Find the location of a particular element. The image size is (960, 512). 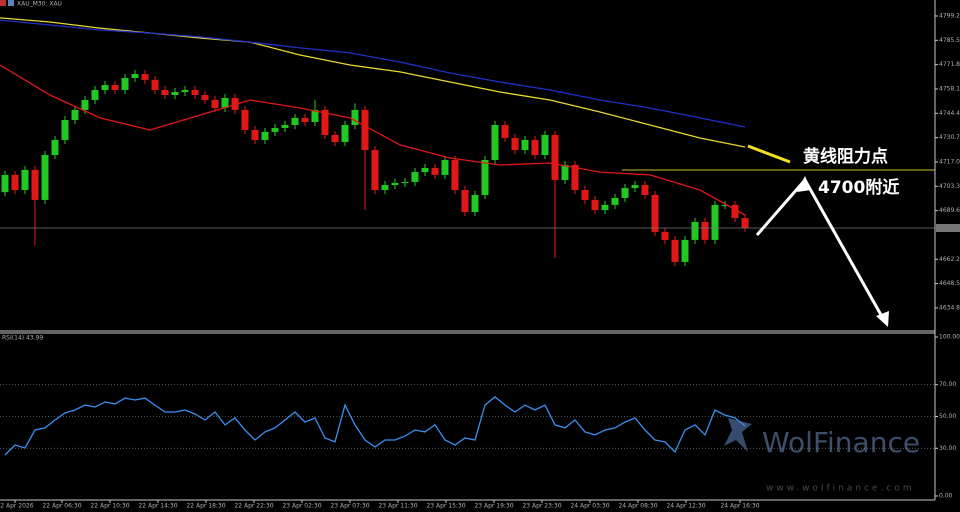

highlight-segment is located at coordinates (769, 154).